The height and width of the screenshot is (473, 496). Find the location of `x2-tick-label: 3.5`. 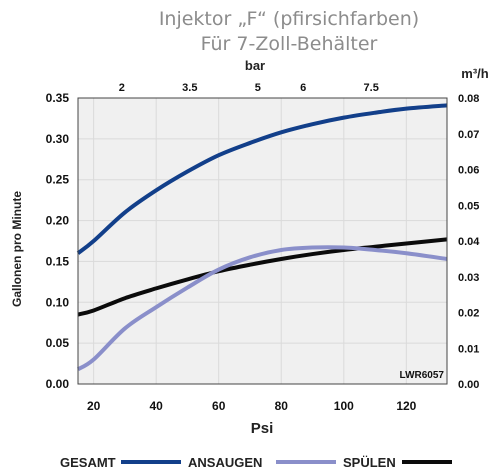

x2-tick-label: 3.5 is located at coordinates (189, 88).